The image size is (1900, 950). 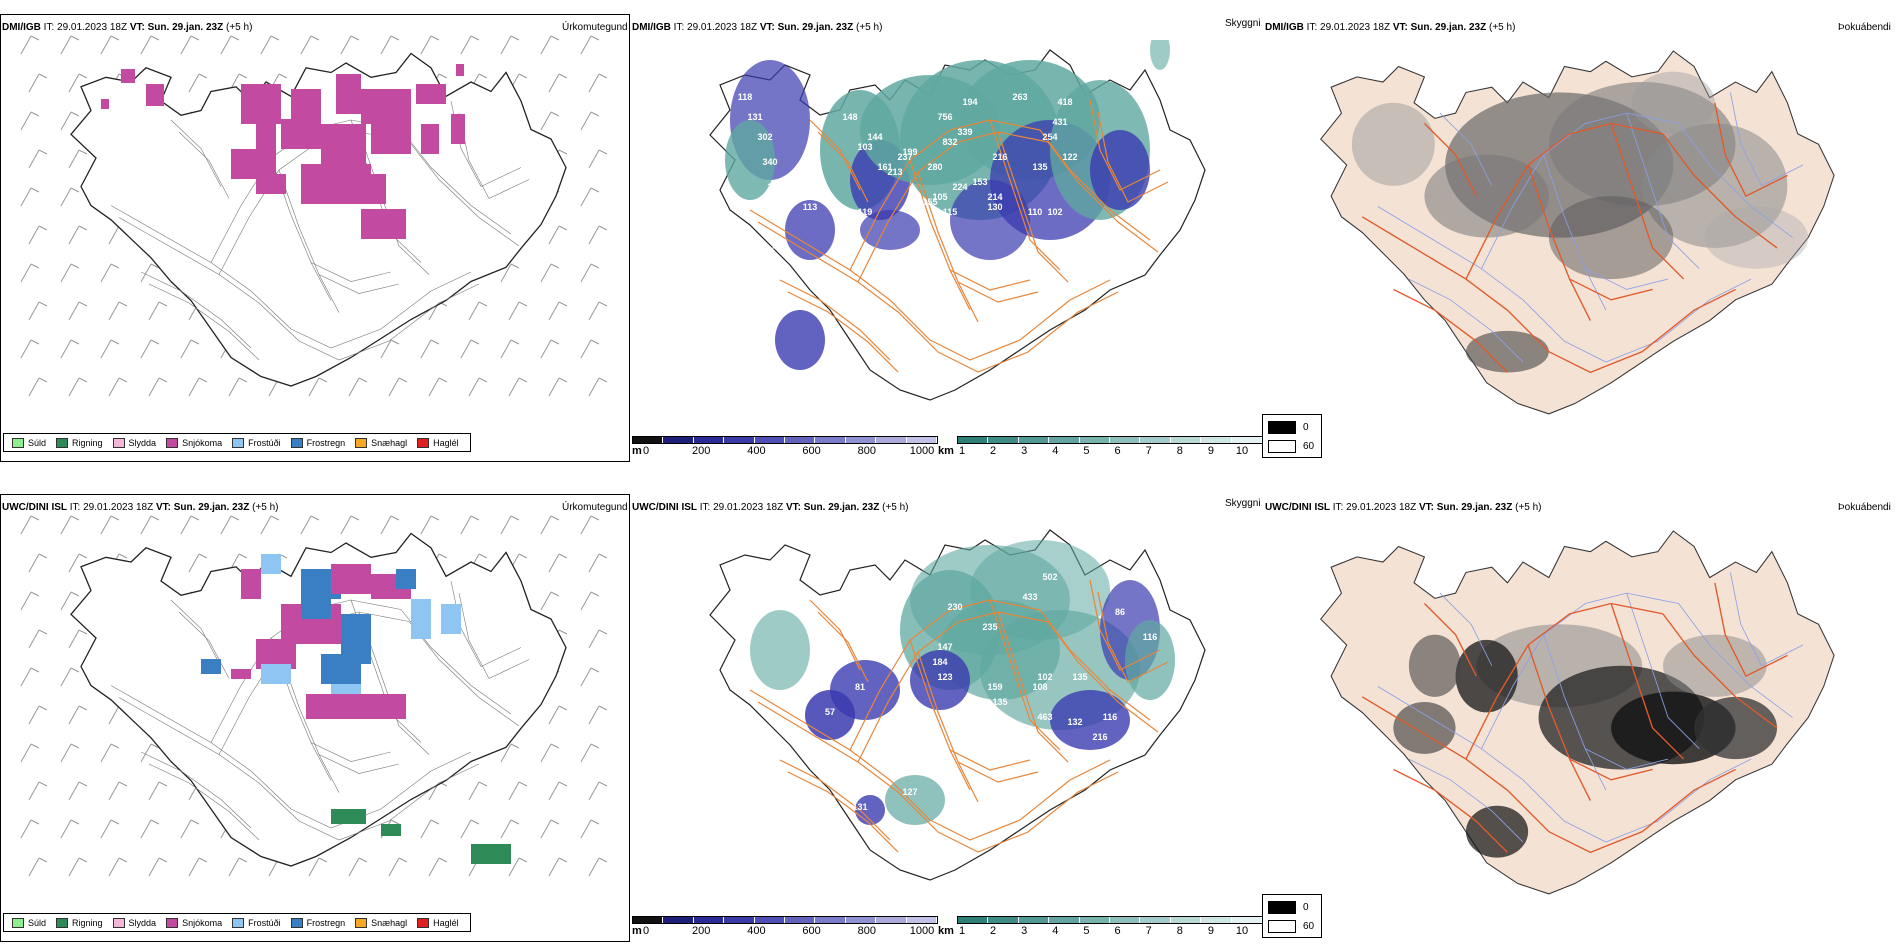 What do you see at coordinates (894, 172) in the screenshot?
I see `visibility-label: 213` at bounding box center [894, 172].